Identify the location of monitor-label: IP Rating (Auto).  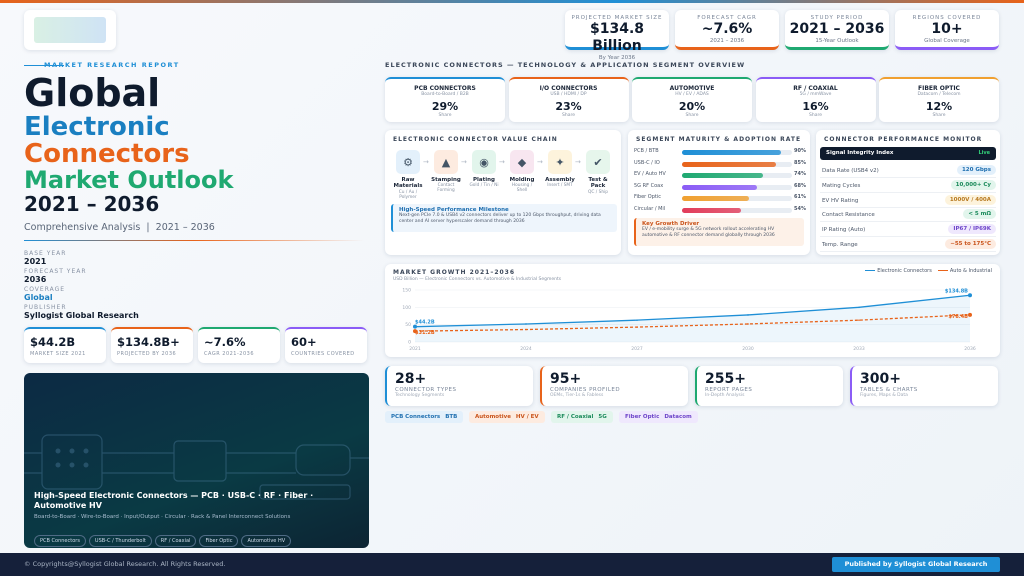
(844, 230).